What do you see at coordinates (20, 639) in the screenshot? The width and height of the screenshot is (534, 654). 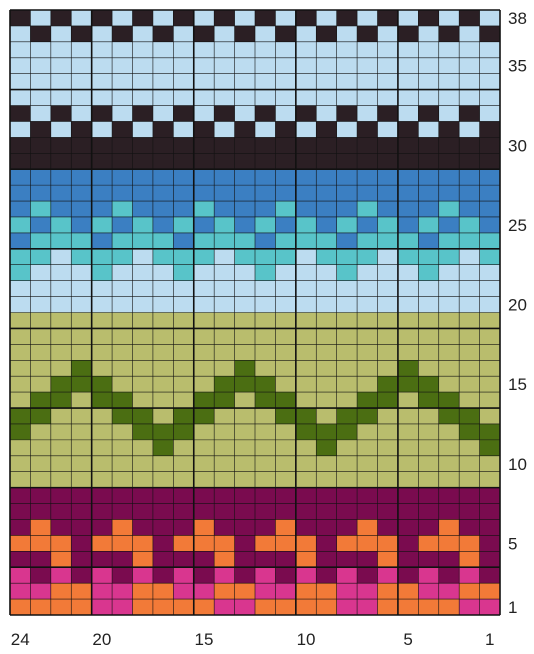 I see `column-label: 24` at bounding box center [20, 639].